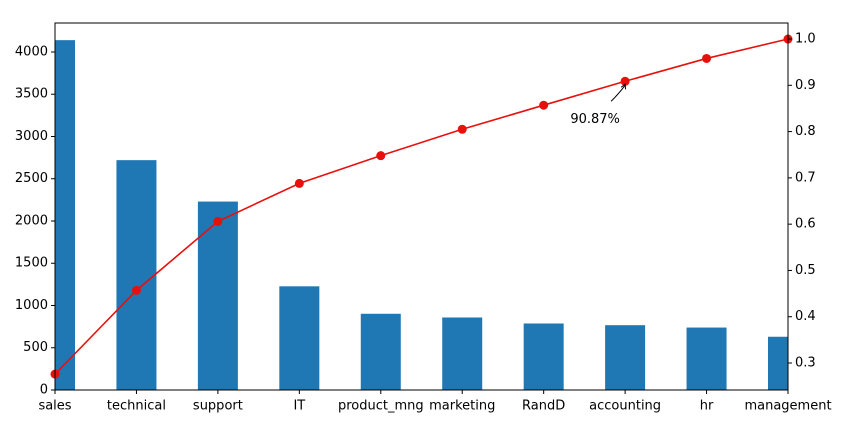  I want to click on x-tick-label: product_mng, so click(381, 406).